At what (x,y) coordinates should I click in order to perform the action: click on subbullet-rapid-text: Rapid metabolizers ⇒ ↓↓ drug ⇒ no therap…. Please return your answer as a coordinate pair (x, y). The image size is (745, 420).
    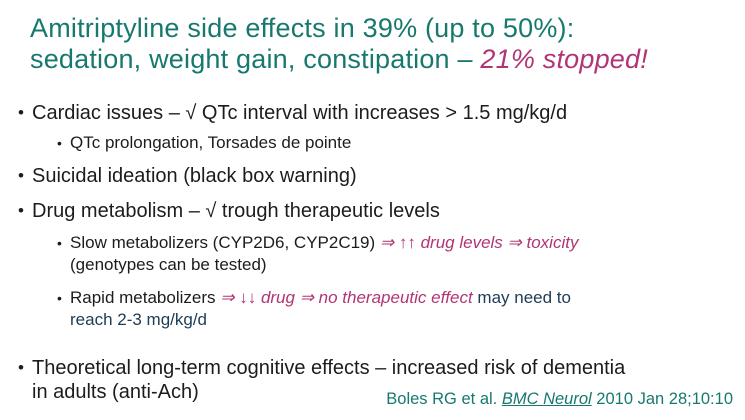
    Looking at the image, I should click on (320, 298).